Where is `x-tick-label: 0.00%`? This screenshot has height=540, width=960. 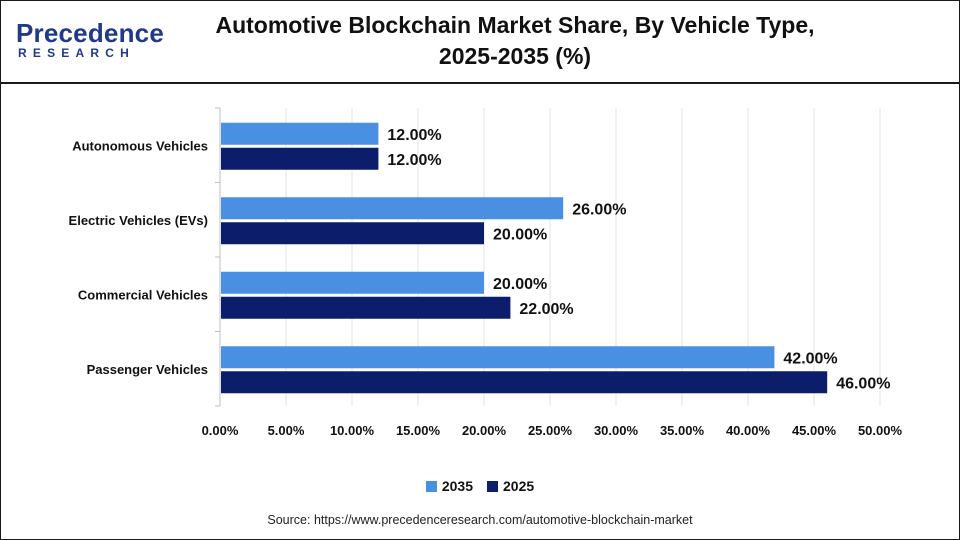
x-tick-label: 0.00% is located at coordinates (220, 430).